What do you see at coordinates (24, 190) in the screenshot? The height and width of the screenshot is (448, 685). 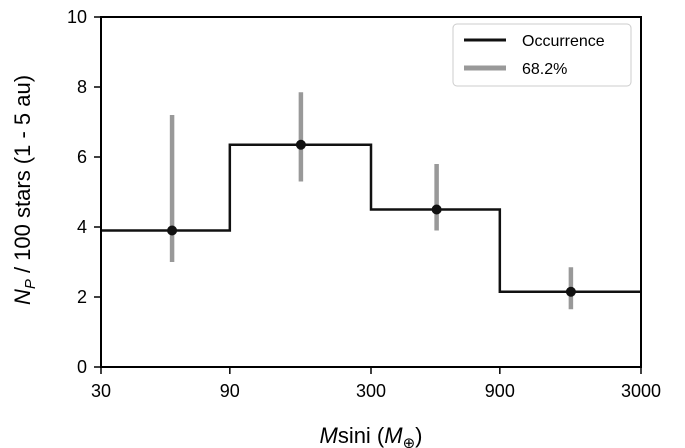 I see `y-axis-label: NP / 100 stars (1 - 5 au)` at bounding box center [24, 190].